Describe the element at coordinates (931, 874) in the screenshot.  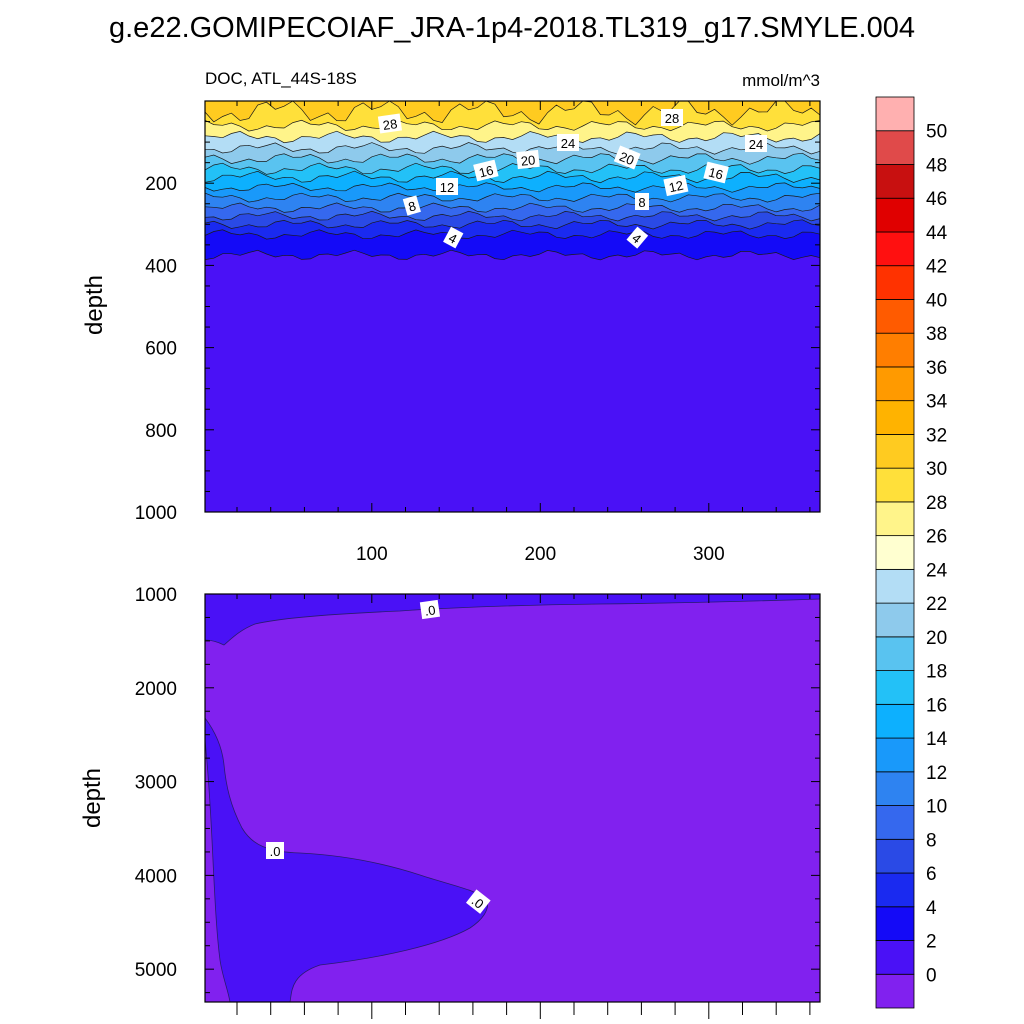
I see `colorbar-label: 6` at that location.